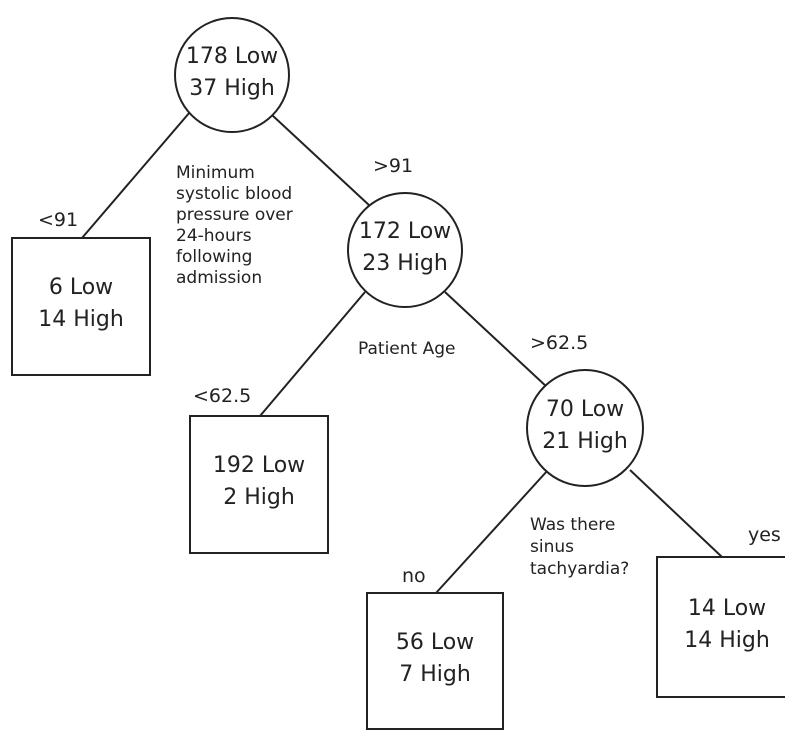  Describe the element at coordinates (81, 287) in the screenshot. I see `node-text: 6 Low` at that location.